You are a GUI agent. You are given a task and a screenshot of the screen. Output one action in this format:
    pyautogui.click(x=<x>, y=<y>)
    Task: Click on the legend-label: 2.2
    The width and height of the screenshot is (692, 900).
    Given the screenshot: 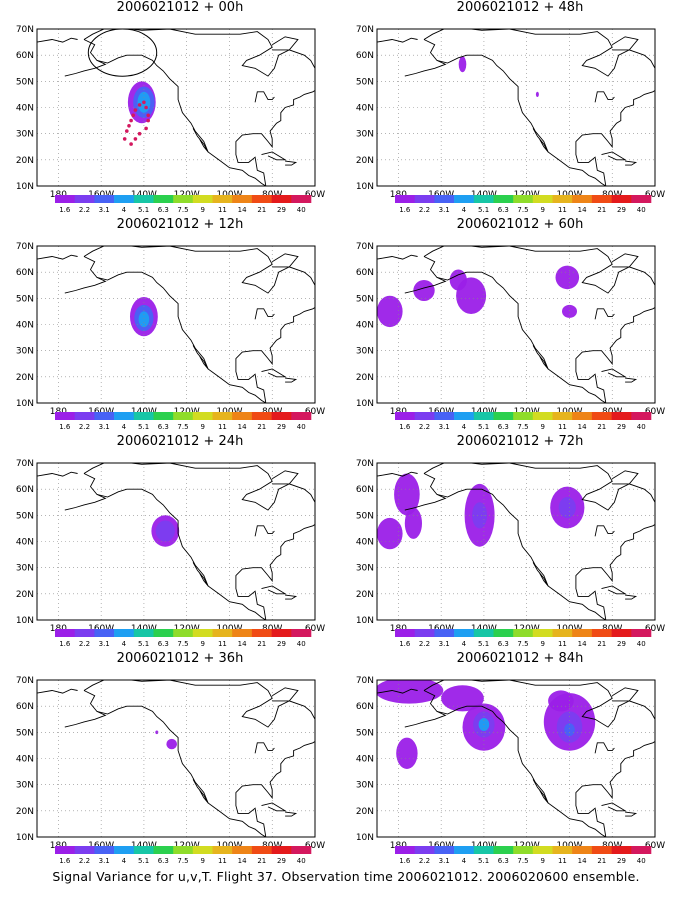 What is the action you would take?
    pyautogui.click(x=84, y=210)
    